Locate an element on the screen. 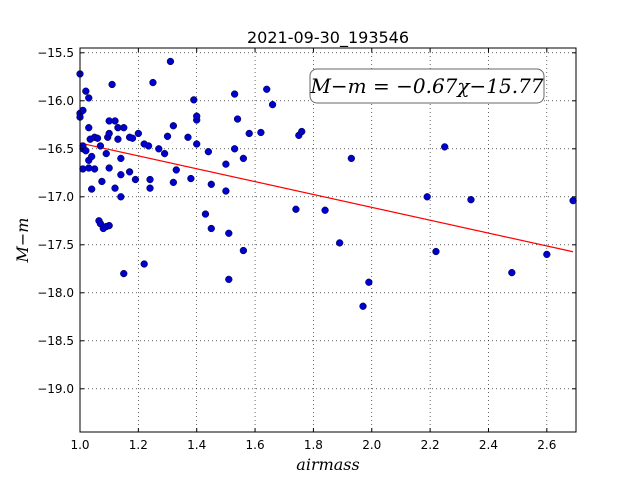 This screenshot has height=480, width=640. fit-equation: M−m = −0.67χ−15.77 is located at coordinates (426, 86).